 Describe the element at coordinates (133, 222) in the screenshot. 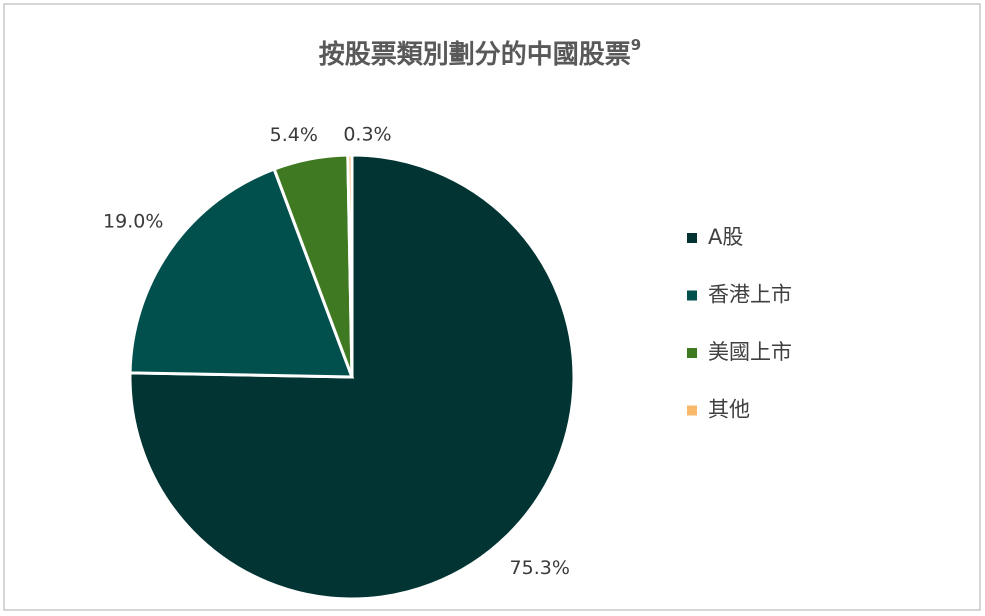

I see `data-label: 19.0%` at that location.